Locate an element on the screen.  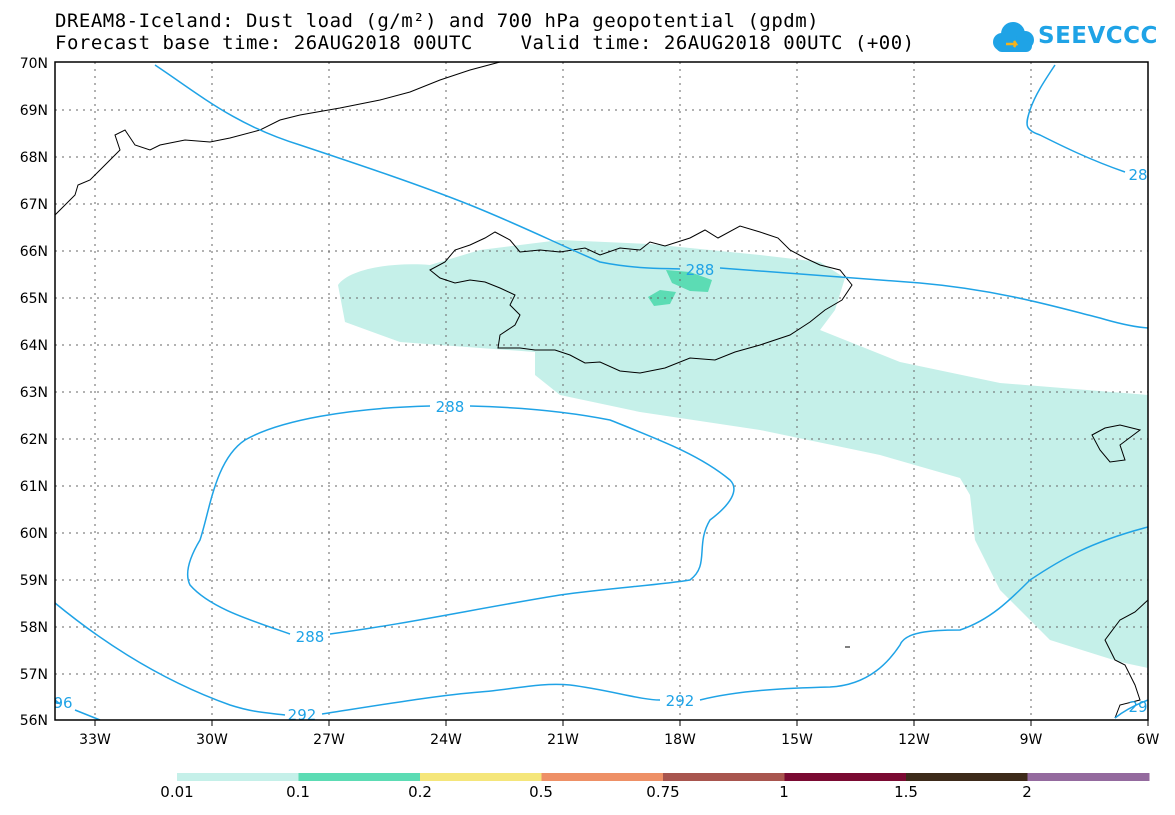
contour-label-28: 28 is located at coordinates (1137, 175).